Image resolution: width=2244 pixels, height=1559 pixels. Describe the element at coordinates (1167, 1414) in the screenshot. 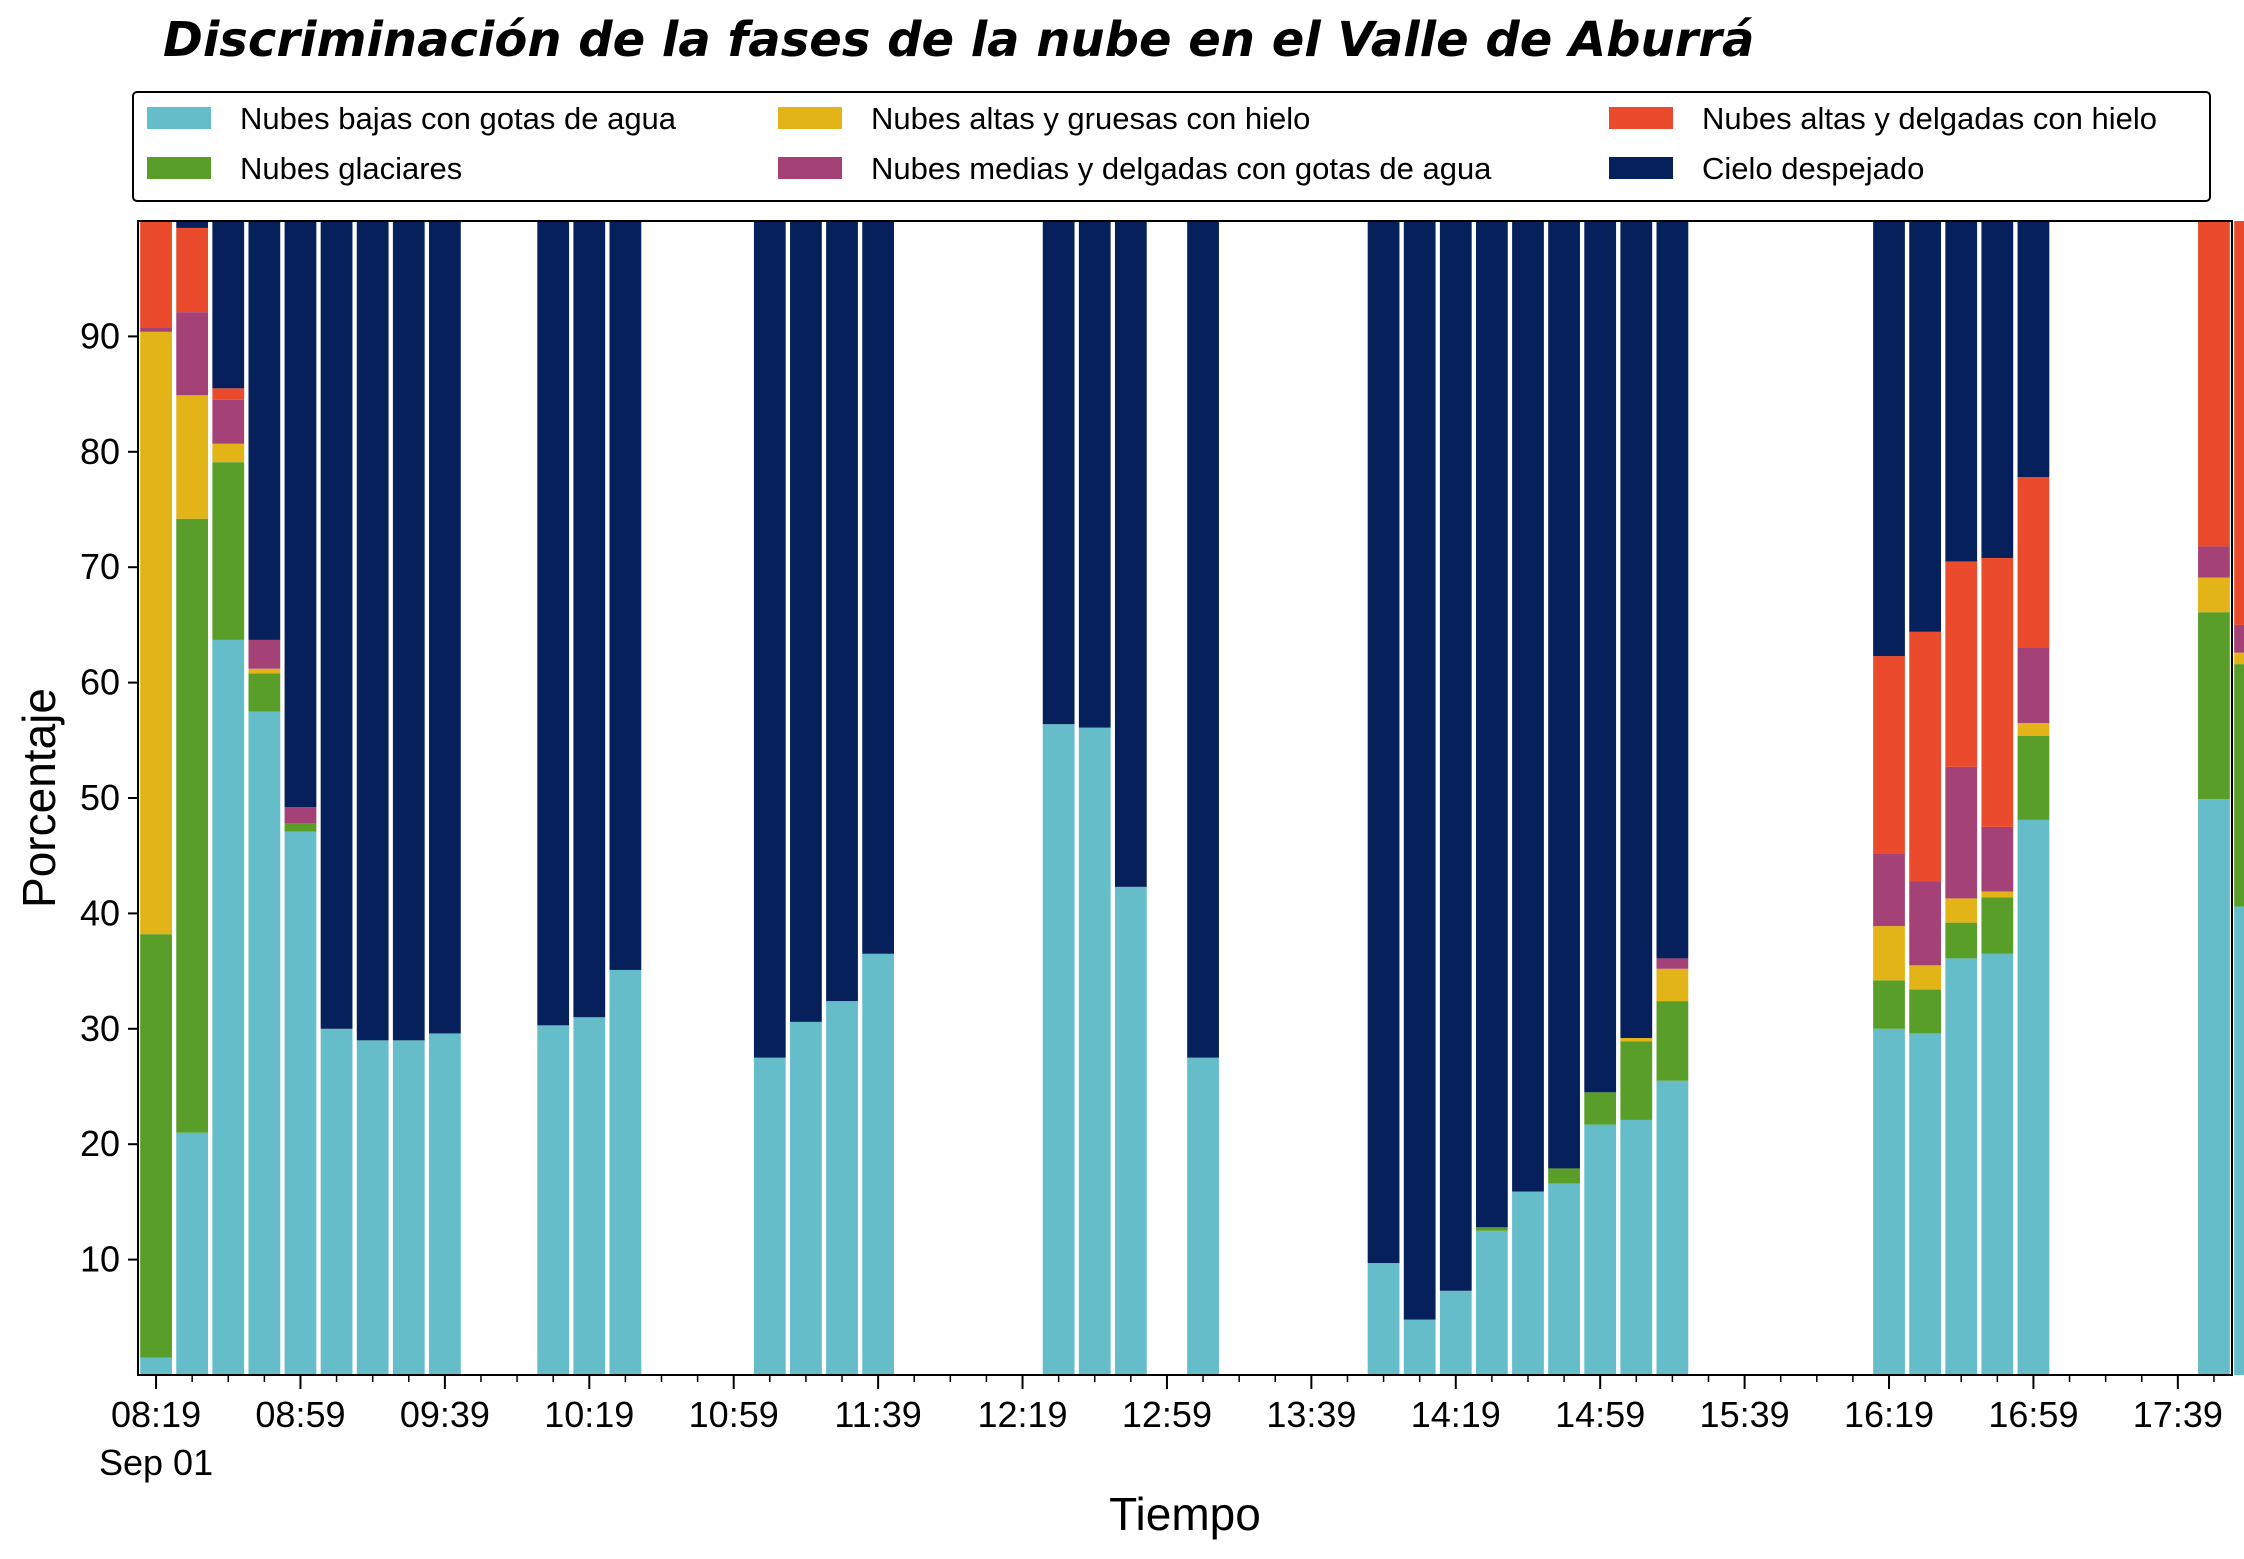

I see `x-tick-label: 12:59` at that location.